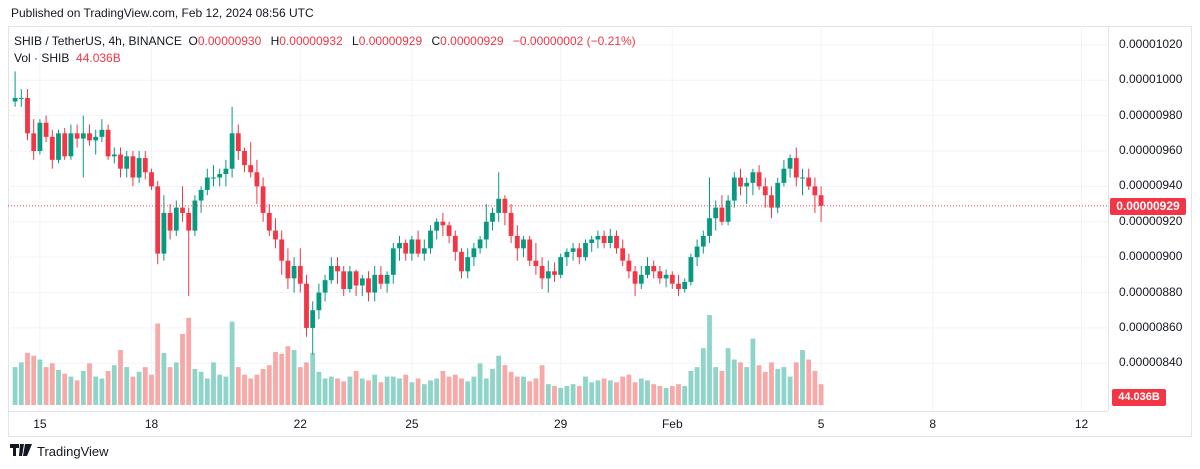  What do you see at coordinates (1151, 79) in the screenshot?
I see `y-tick-label: 0.00001000` at bounding box center [1151, 79].